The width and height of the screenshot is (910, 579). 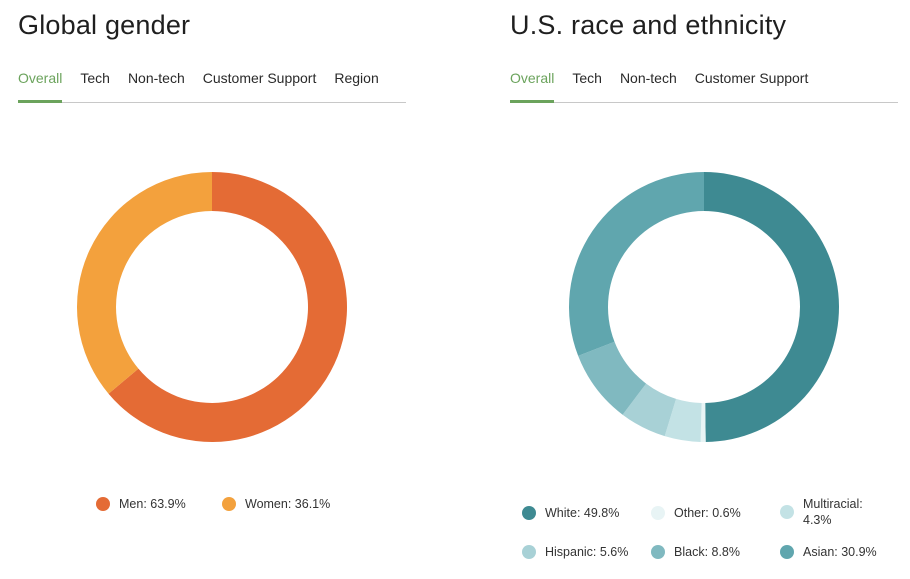 I want to click on legend-label-men: Men: 63.9%, so click(x=152, y=504).